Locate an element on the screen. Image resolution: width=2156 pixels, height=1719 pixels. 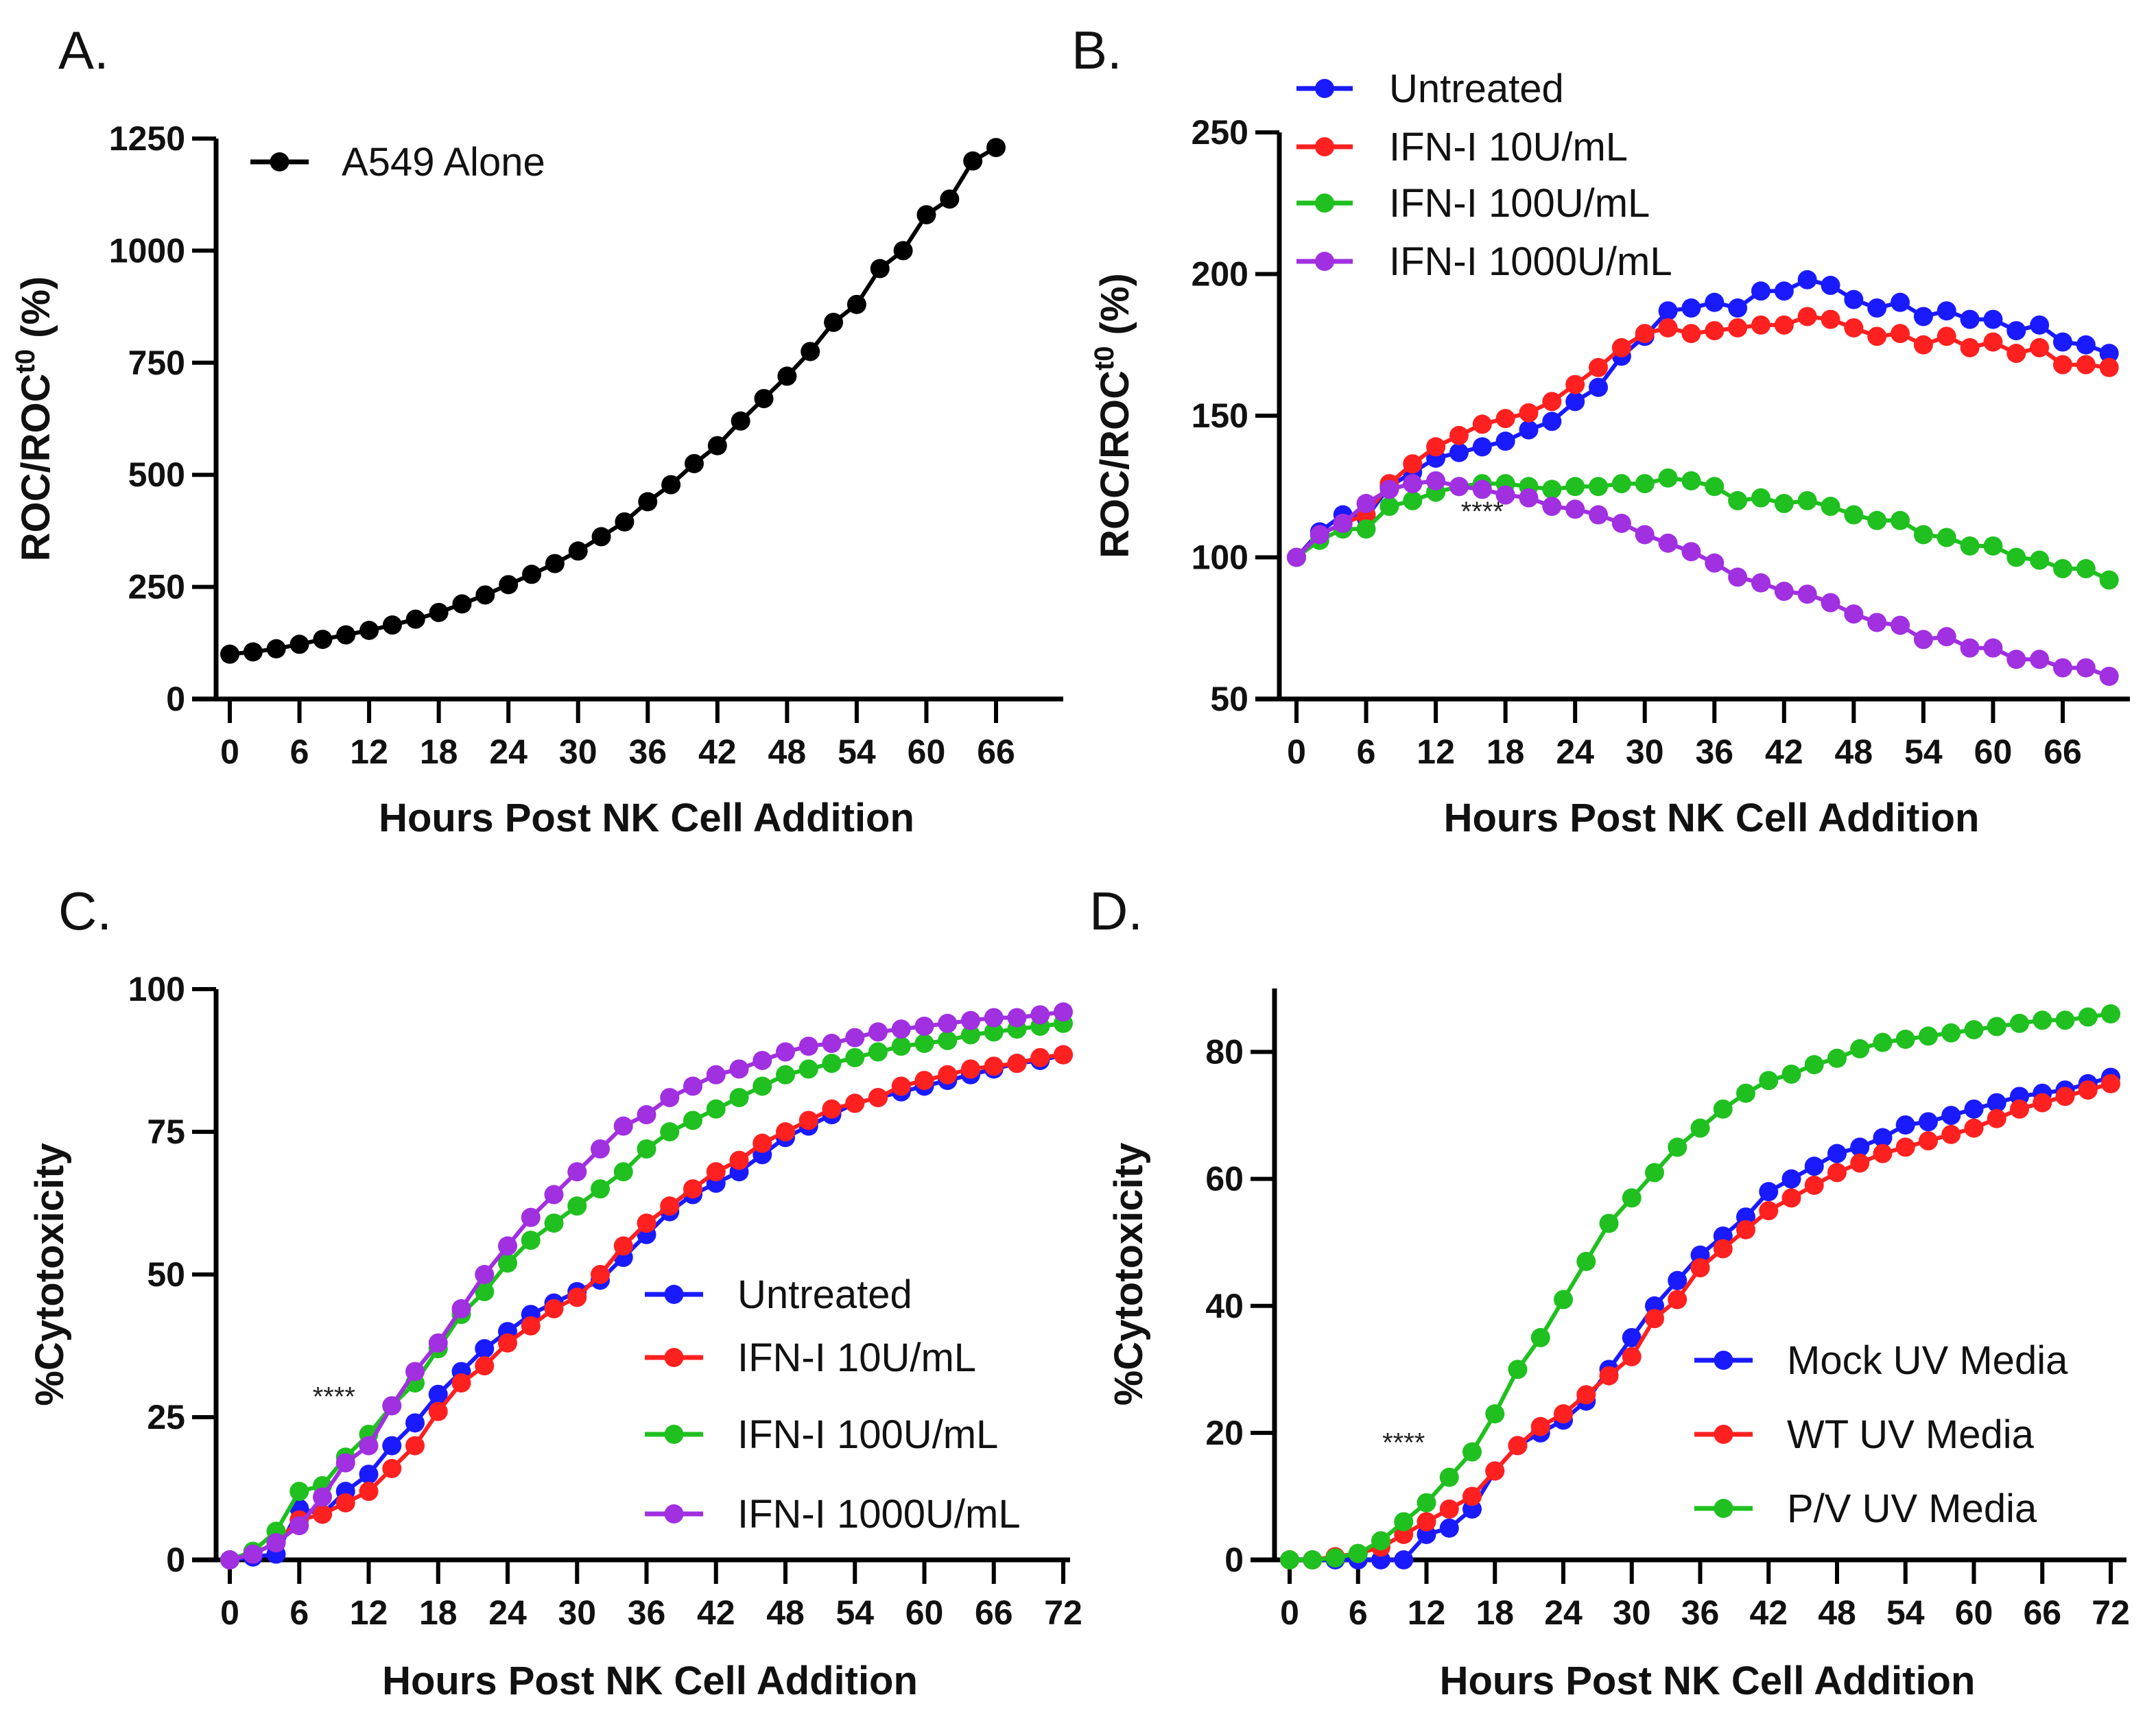
legend-label: A549 Alone is located at coordinates (444, 162).